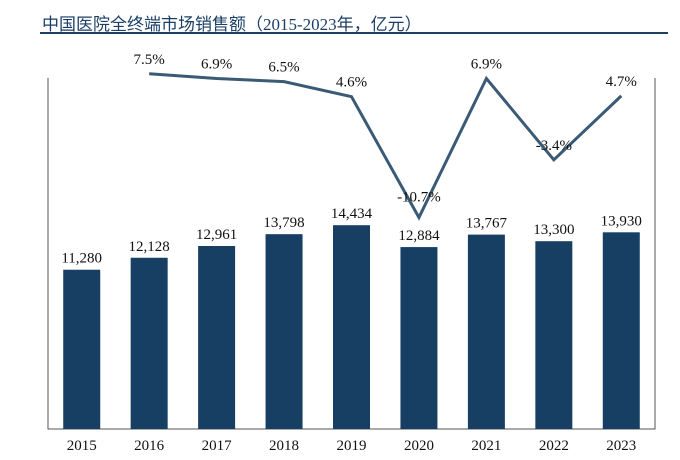 The image size is (680, 460). Describe the element at coordinates (352, 214) in the screenshot. I see `bar-data-label: 14,434` at that location.